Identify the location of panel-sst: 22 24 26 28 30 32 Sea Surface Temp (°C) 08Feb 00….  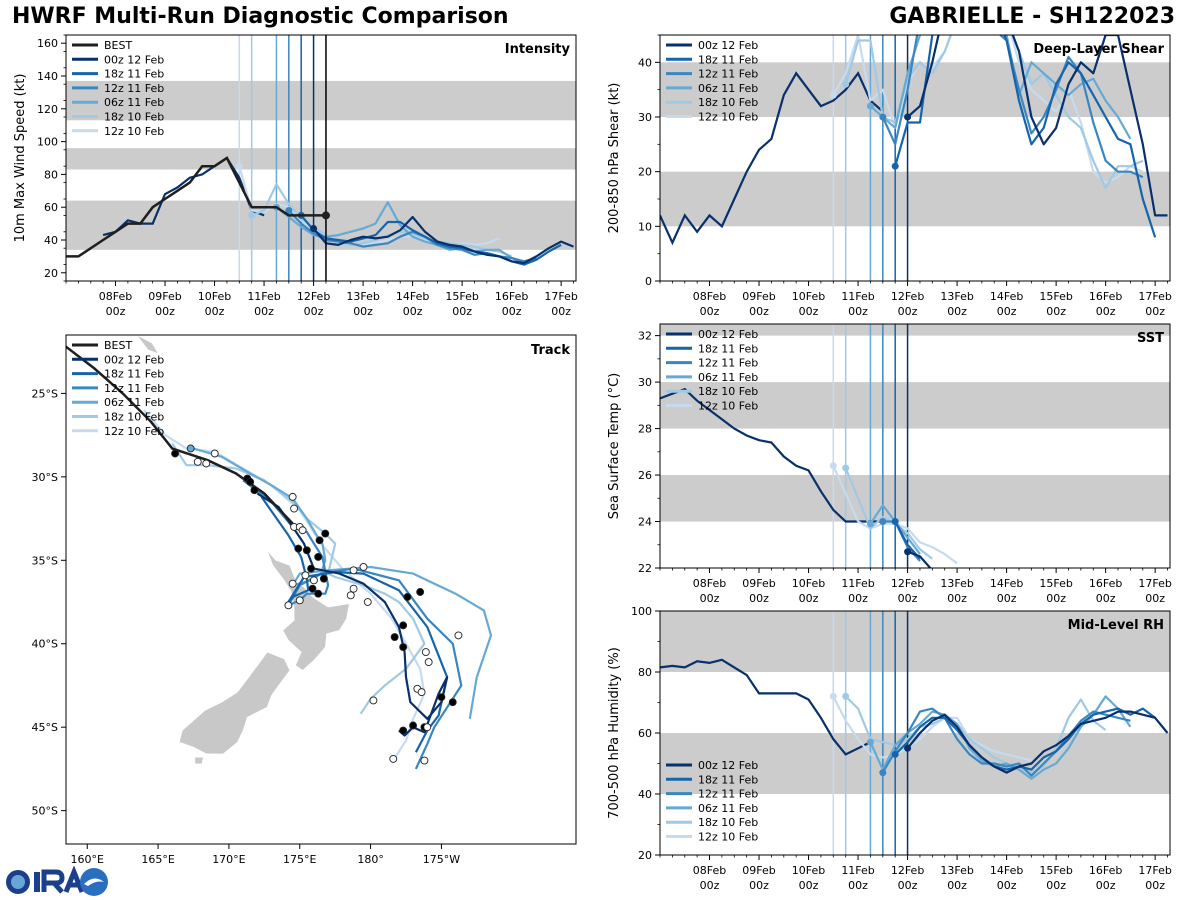
(889, 464).